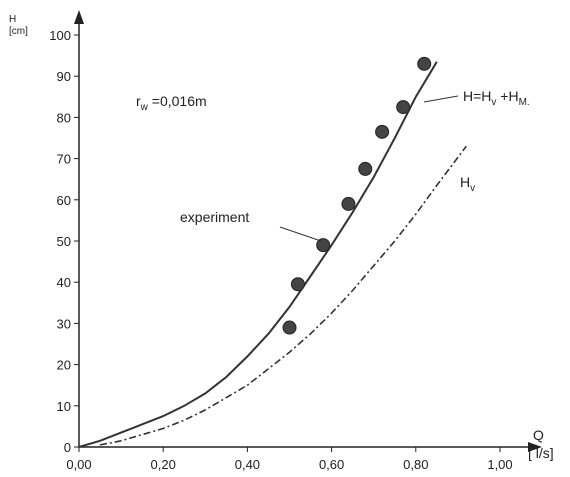  Describe the element at coordinates (64, 76) in the screenshot. I see `y-tick-label: 90` at that location.